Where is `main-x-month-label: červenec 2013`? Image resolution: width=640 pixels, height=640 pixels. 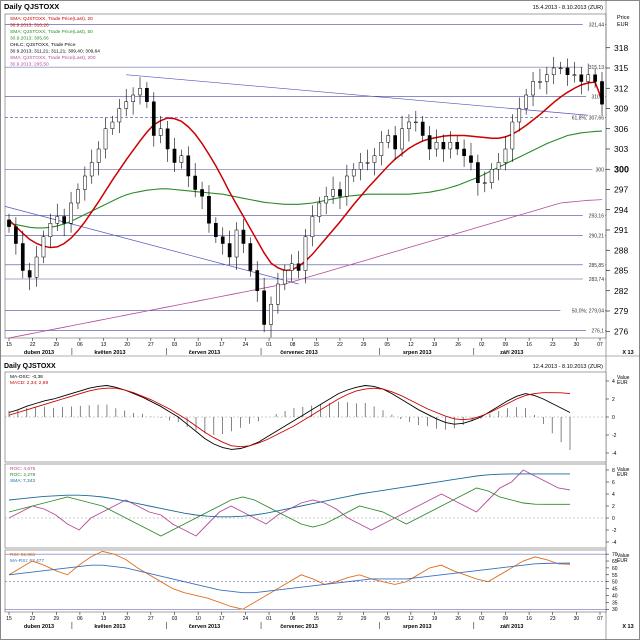
main-x-month-label: červenec 2013 is located at coordinates (299, 353).